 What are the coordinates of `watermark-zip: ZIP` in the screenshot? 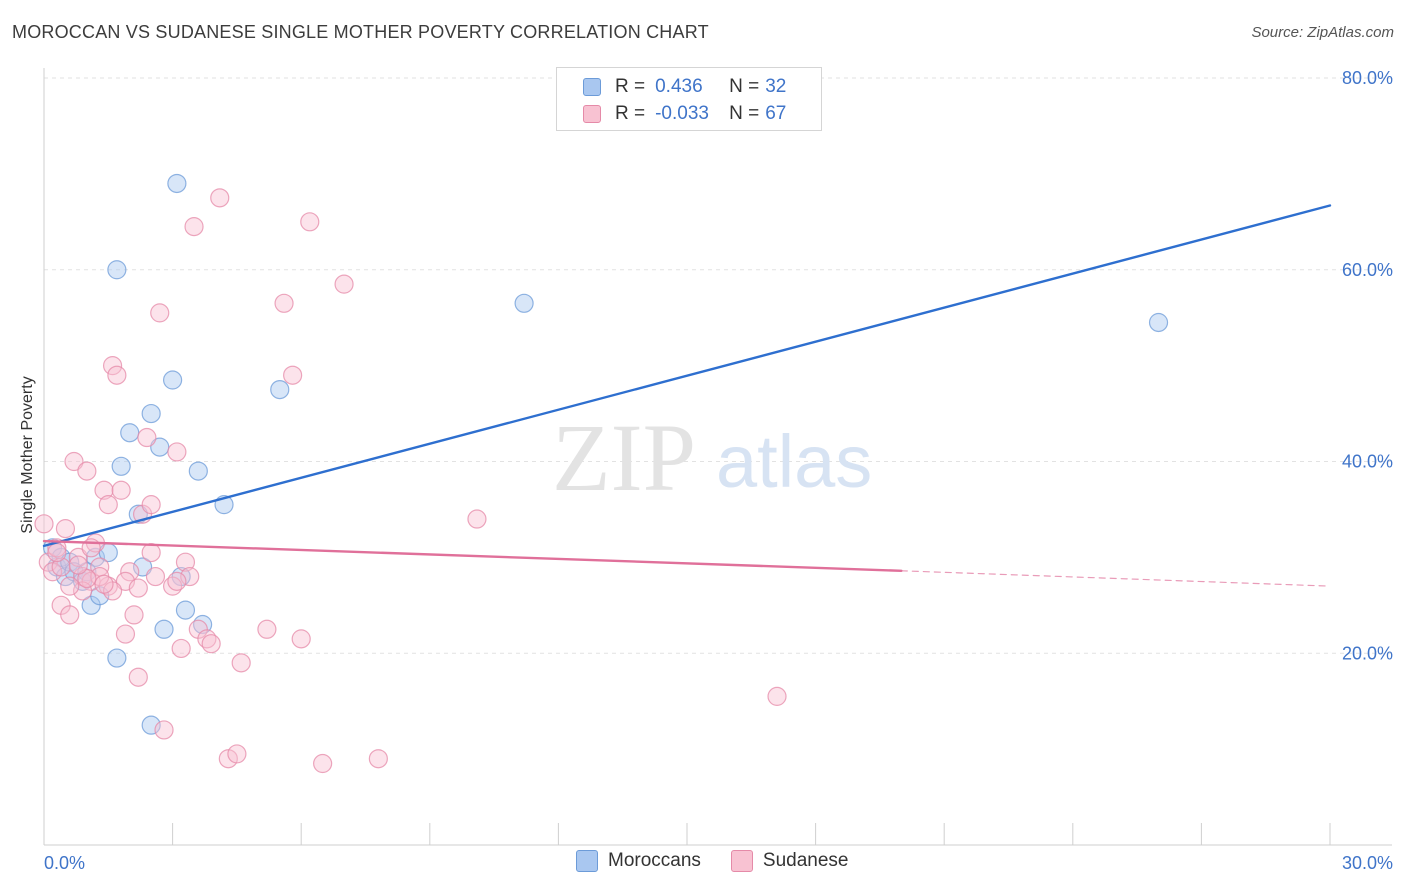 It's located at (624, 457).